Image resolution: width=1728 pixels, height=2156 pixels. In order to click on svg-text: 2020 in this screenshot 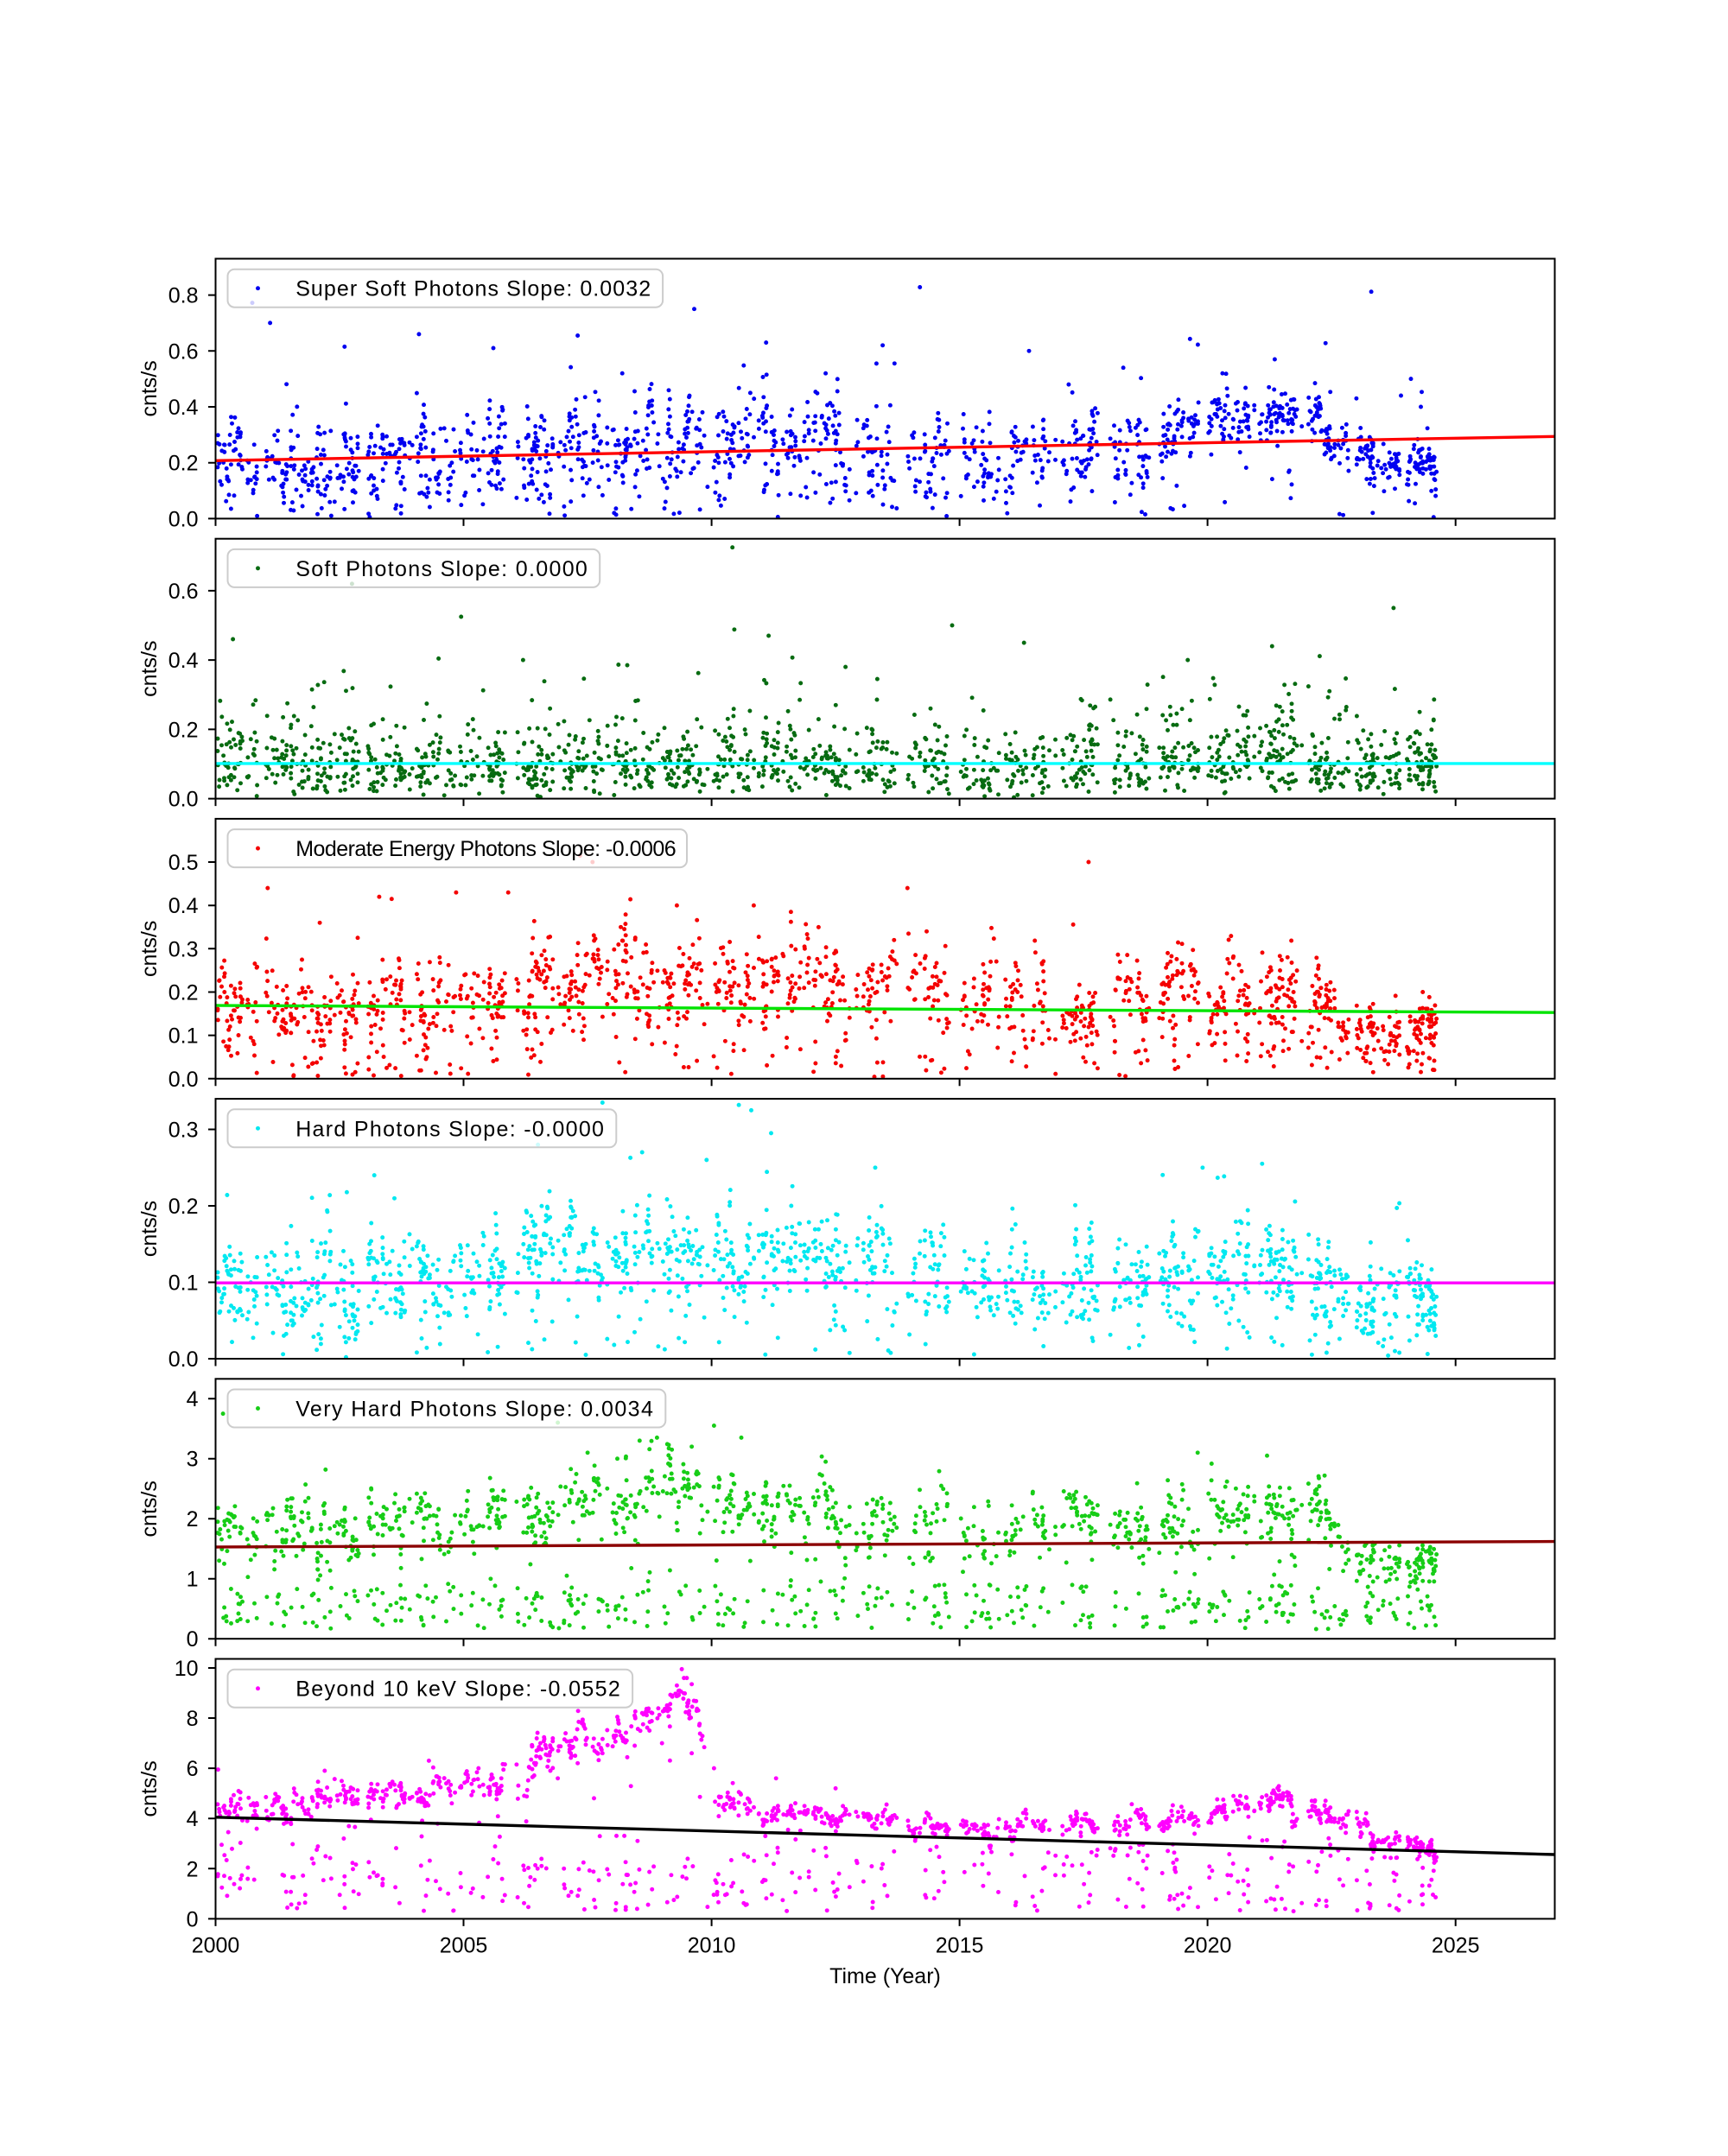, I will do `click(1208, 1945)`.